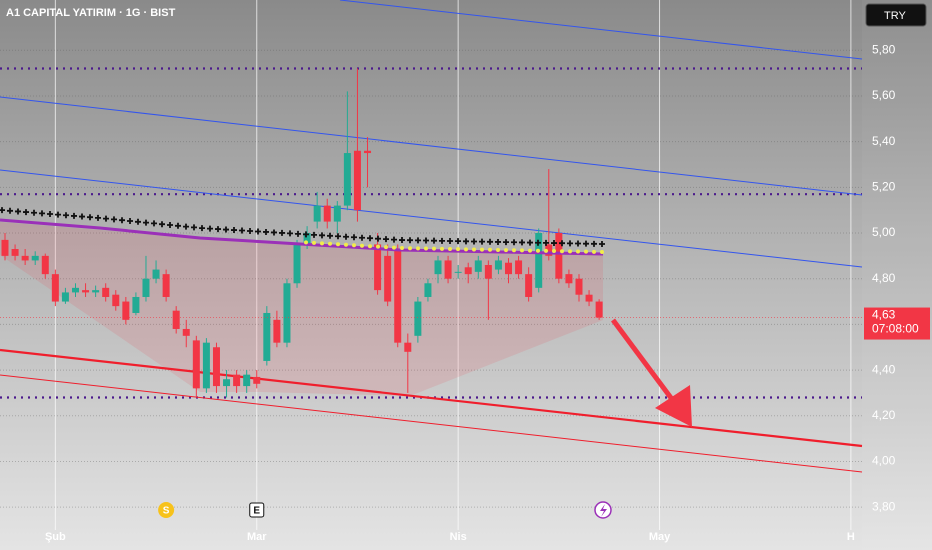 Image resolution: width=932 pixels, height=550 pixels. I want to click on y-tick-label: 3,80, so click(884, 506).